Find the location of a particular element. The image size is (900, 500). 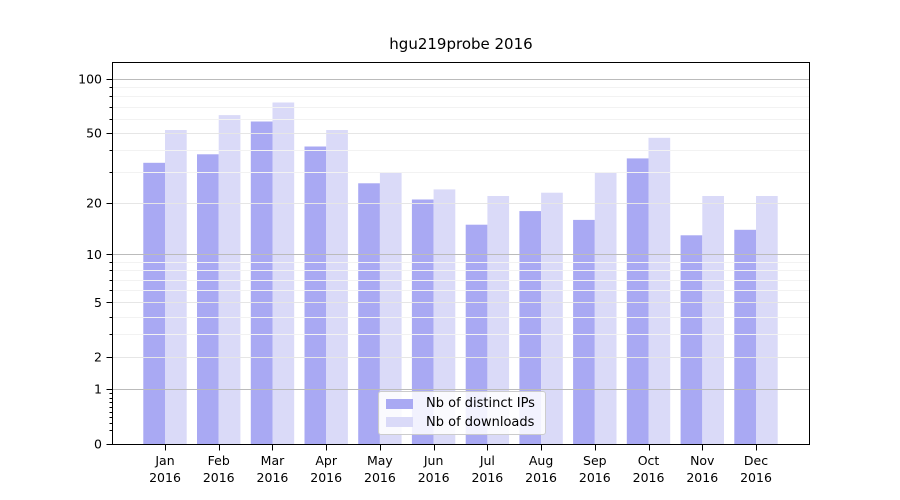

y-tick-label-50: 50 is located at coordinates (94, 133).